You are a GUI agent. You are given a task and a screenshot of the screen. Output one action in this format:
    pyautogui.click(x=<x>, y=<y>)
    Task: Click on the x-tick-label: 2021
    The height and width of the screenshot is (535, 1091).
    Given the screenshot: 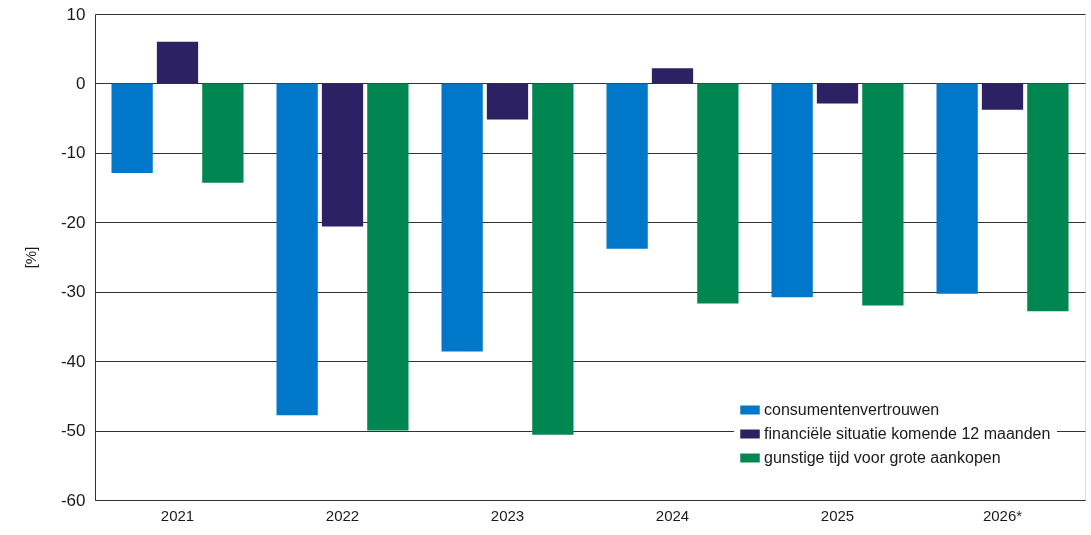 What is the action you would take?
    pyautogui.click(x=177, y=515)
    